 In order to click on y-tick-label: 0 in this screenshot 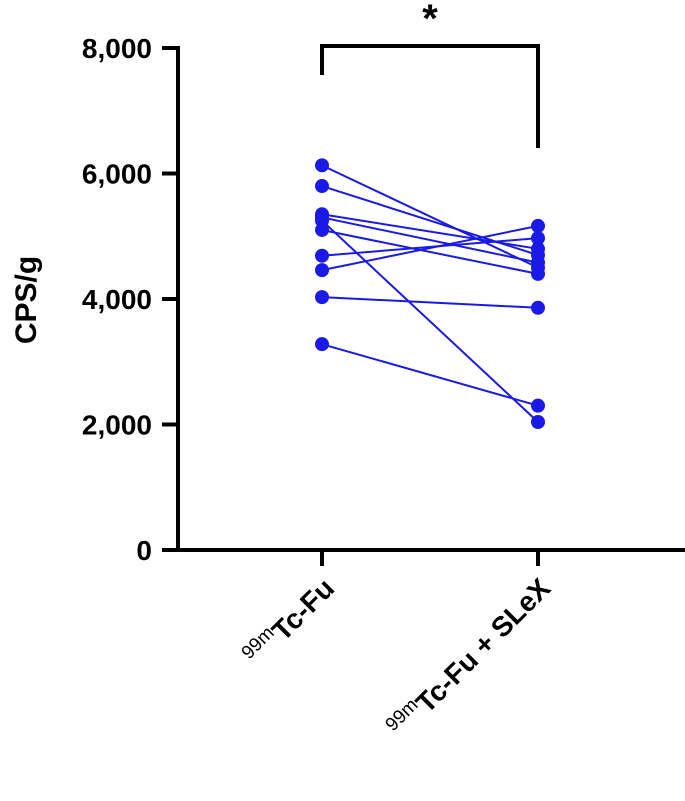, I will do `click(144, 550)`.